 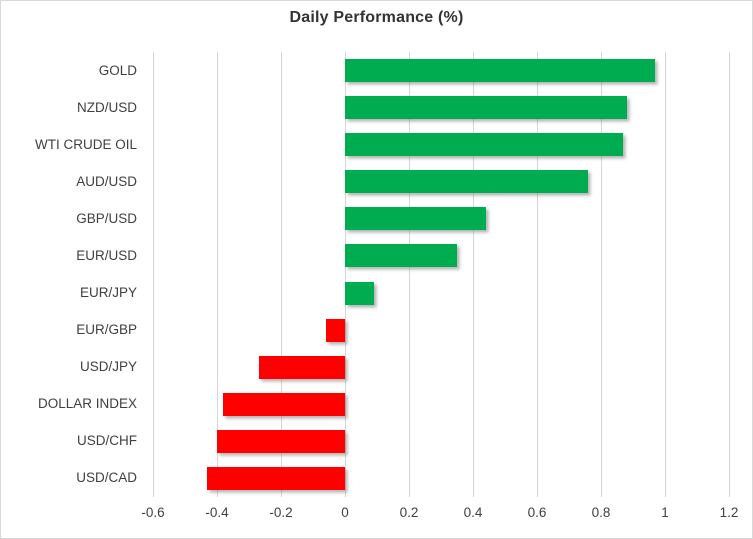 I want to click on bar-gbp-usd, so click(x=415, y=219).